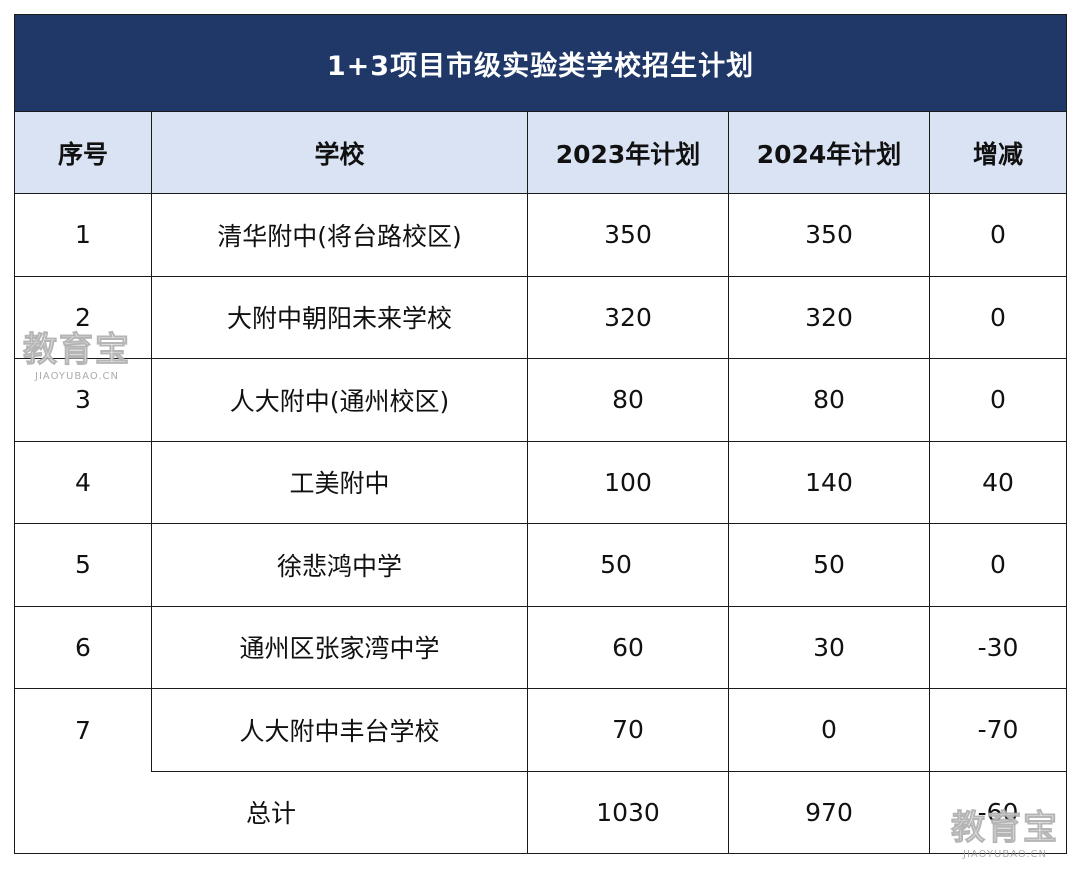  What do you see at coordinates (628, 812) in the screenshot?
I see `total-plan-2023: 1030` at bounding box center [628, 812].